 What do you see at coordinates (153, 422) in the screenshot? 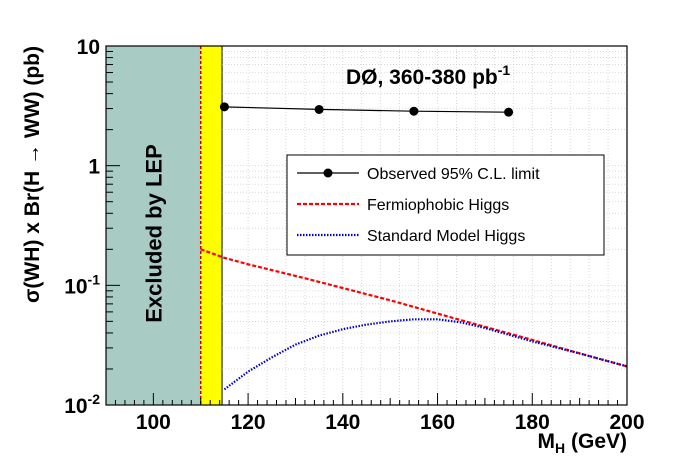
I see `x-tick-label: 100` at bounding box center [153, 422].